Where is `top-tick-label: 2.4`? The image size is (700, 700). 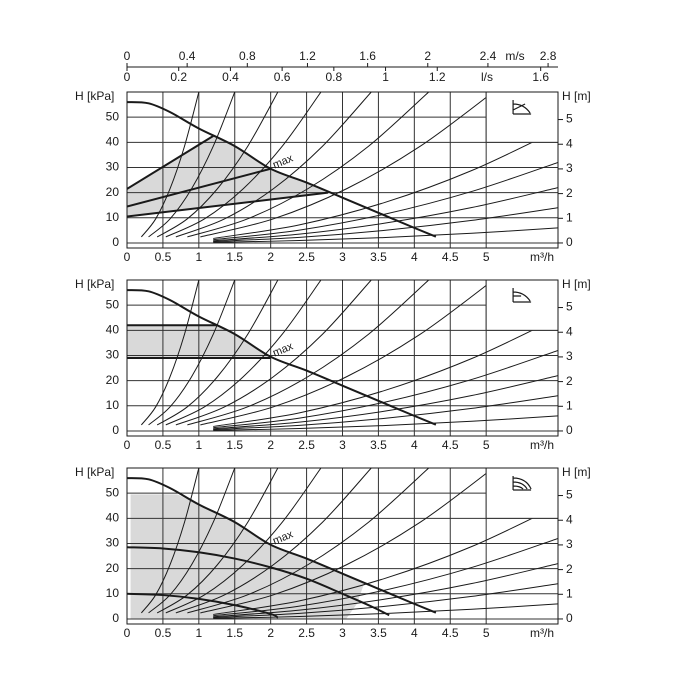
top-tick-label: 2.4 is located at coordinates (488, 56).